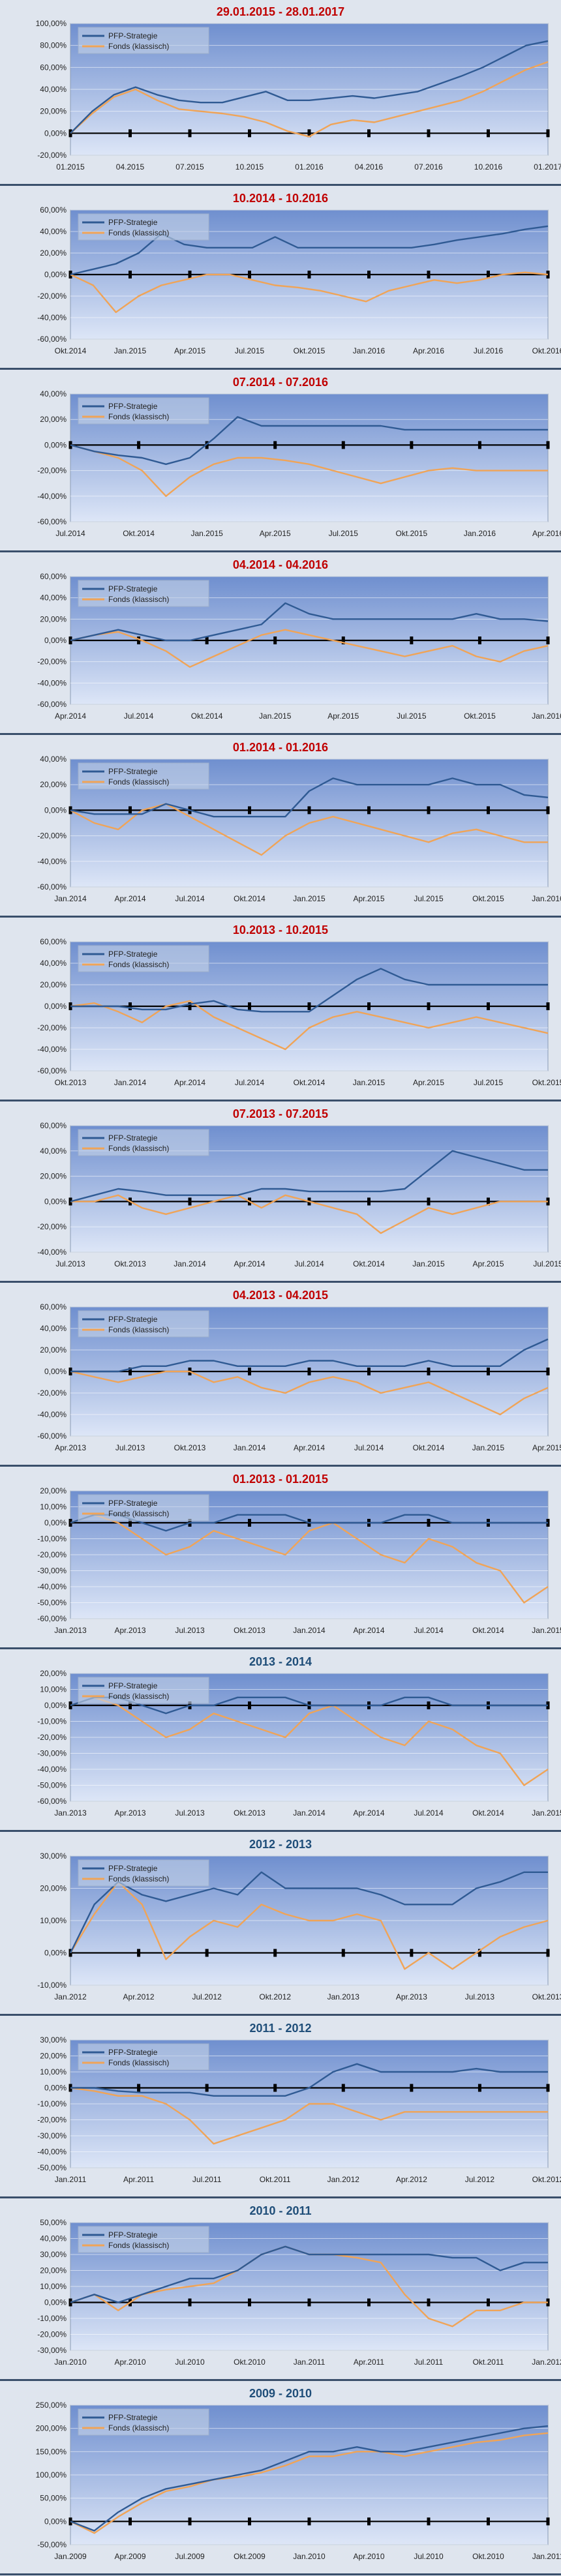 The image size is (561, 2576). Describe the element at coordinates (53, 2039) in the screenshot. I see `y-tick-label: 30,00%` at that location.